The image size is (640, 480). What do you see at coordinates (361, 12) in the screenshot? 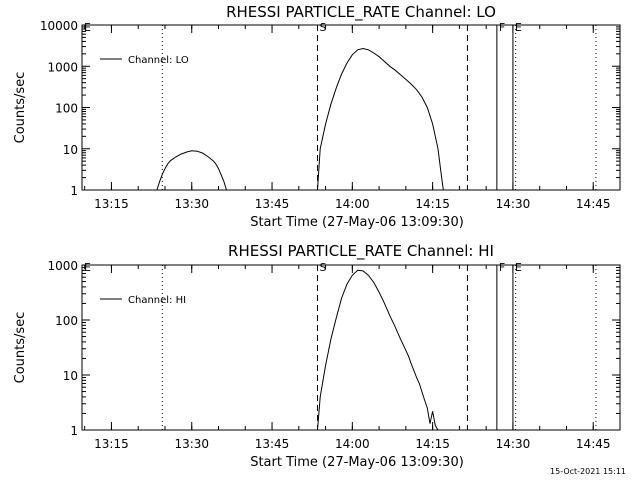
I see `chart-title: RHESSI PARTICLE_RATE Channel: LO` at bounding box center [361, 12].